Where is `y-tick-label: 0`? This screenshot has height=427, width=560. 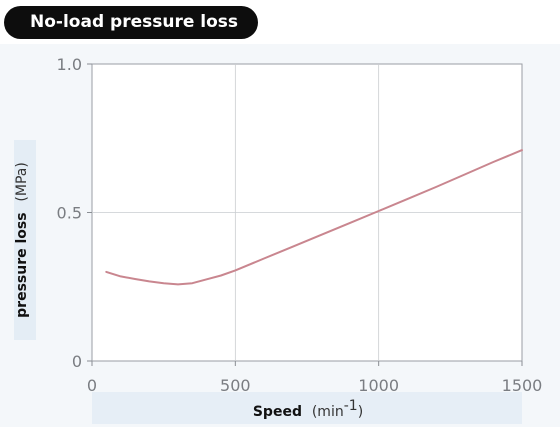 y-tick-label: 0 is located at coordinates (77, 361).